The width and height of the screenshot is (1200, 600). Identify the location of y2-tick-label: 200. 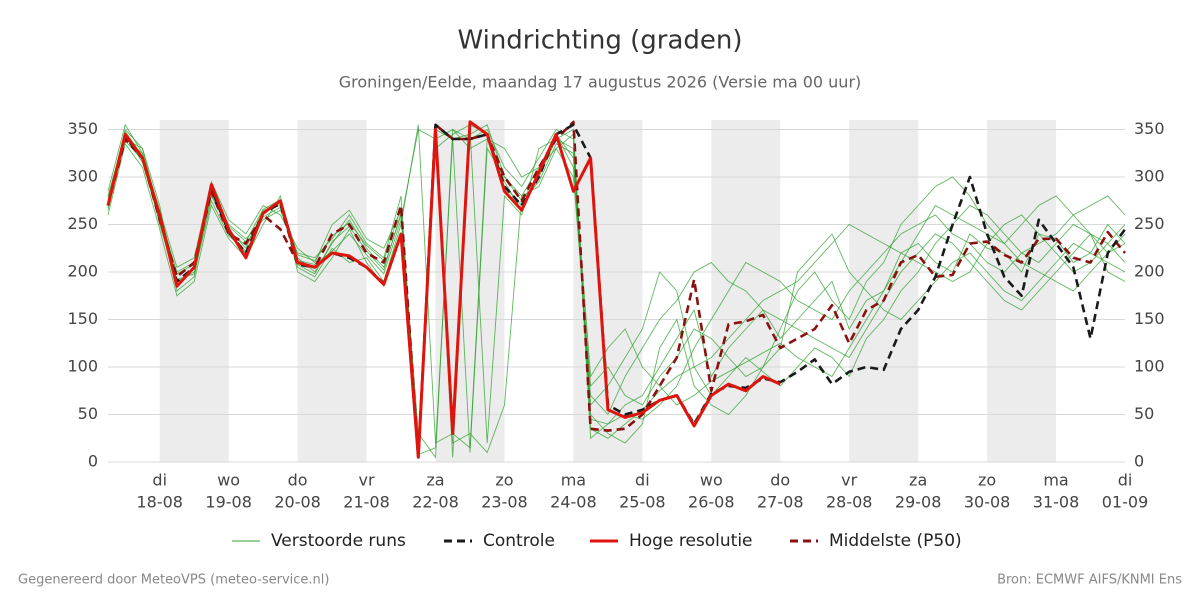
(1149, 271).